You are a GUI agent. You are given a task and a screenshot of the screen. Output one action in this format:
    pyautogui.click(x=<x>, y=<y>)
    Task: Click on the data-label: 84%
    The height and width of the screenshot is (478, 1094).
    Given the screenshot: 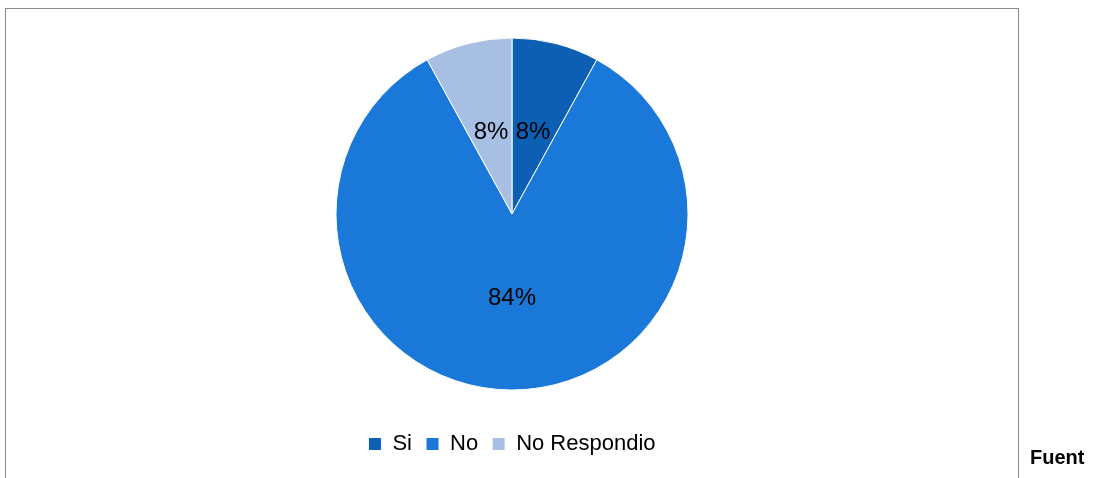 What is the action you would take?
    pyautogui.click(x=512, y=297)
    